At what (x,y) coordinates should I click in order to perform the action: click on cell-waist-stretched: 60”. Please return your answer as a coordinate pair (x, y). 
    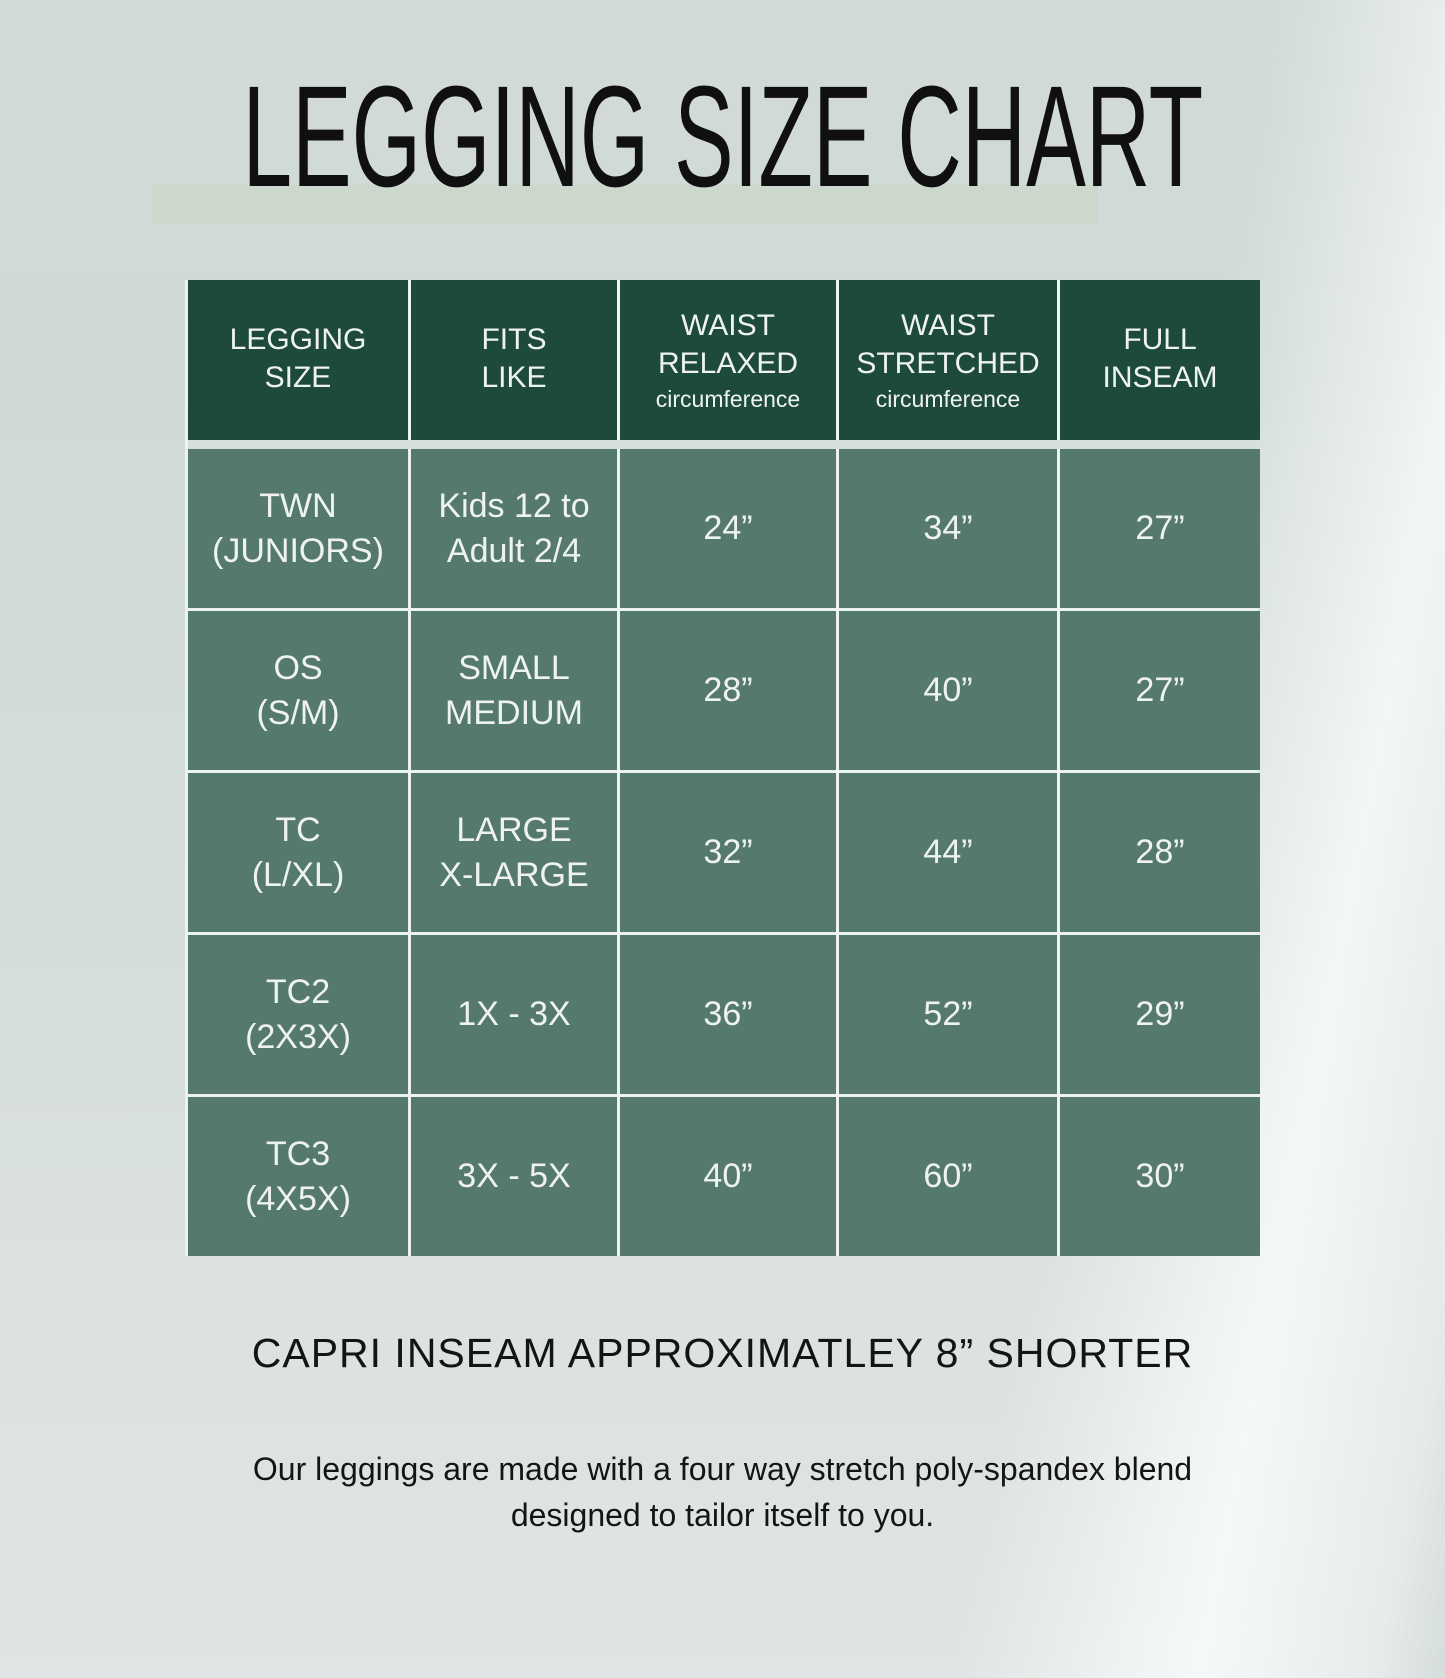
    Looking at the image, I should click on (948, 1176).